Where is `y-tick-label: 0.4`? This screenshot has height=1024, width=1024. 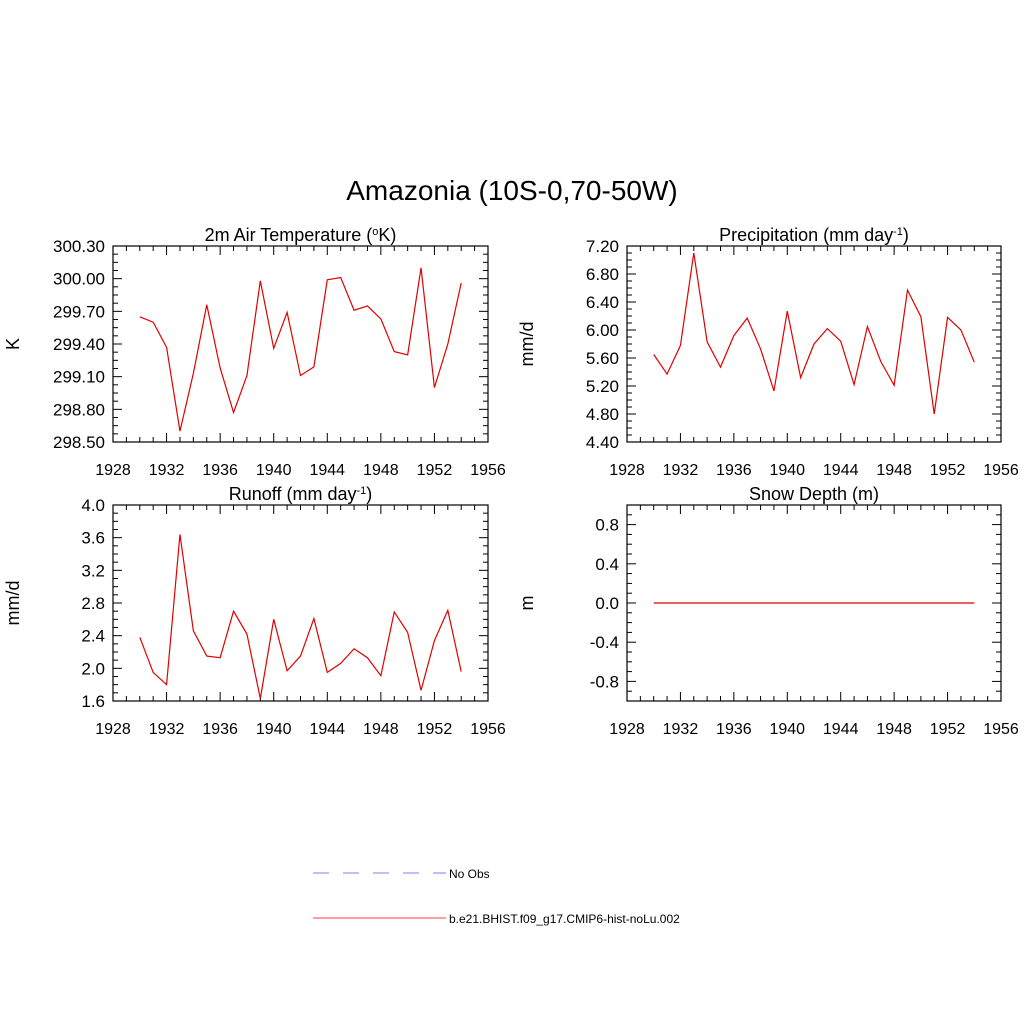
y-tick-label: 0.4 is located at coordinates (607, 564).